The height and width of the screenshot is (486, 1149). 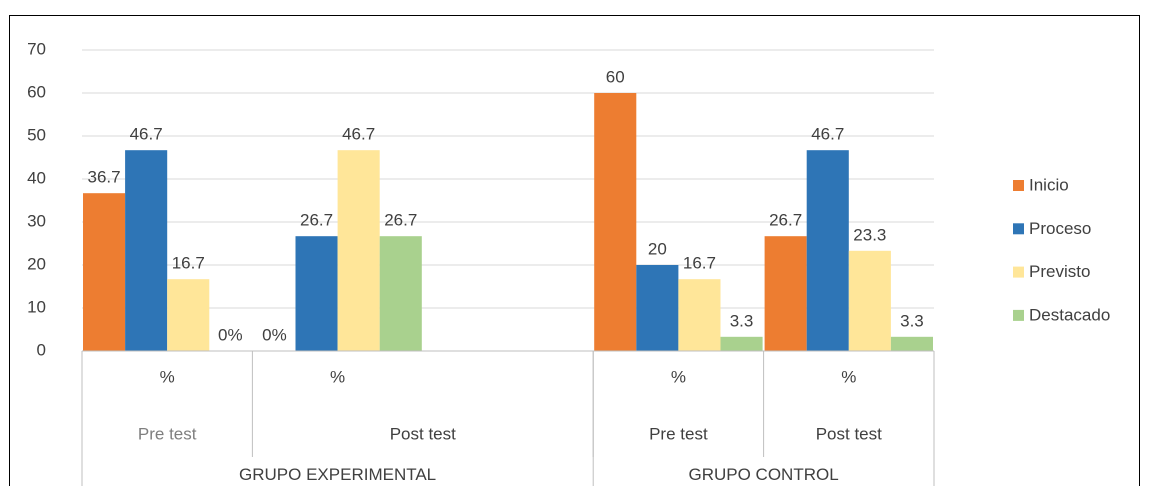 I want to click on y-tick-label: 50, so click(x=36, y=134).